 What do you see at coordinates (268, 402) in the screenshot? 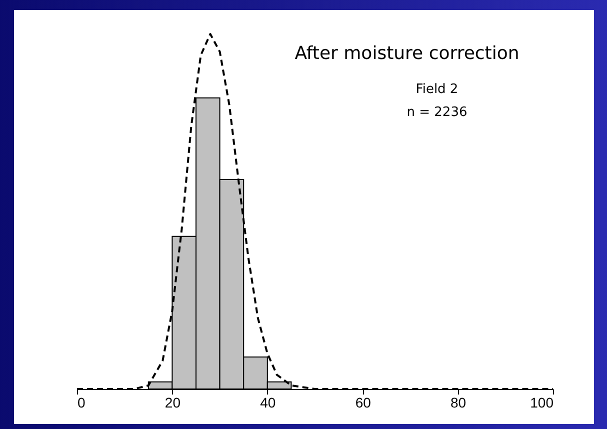
I see `x-tick-label: 40` at bounding box center [268, 402].